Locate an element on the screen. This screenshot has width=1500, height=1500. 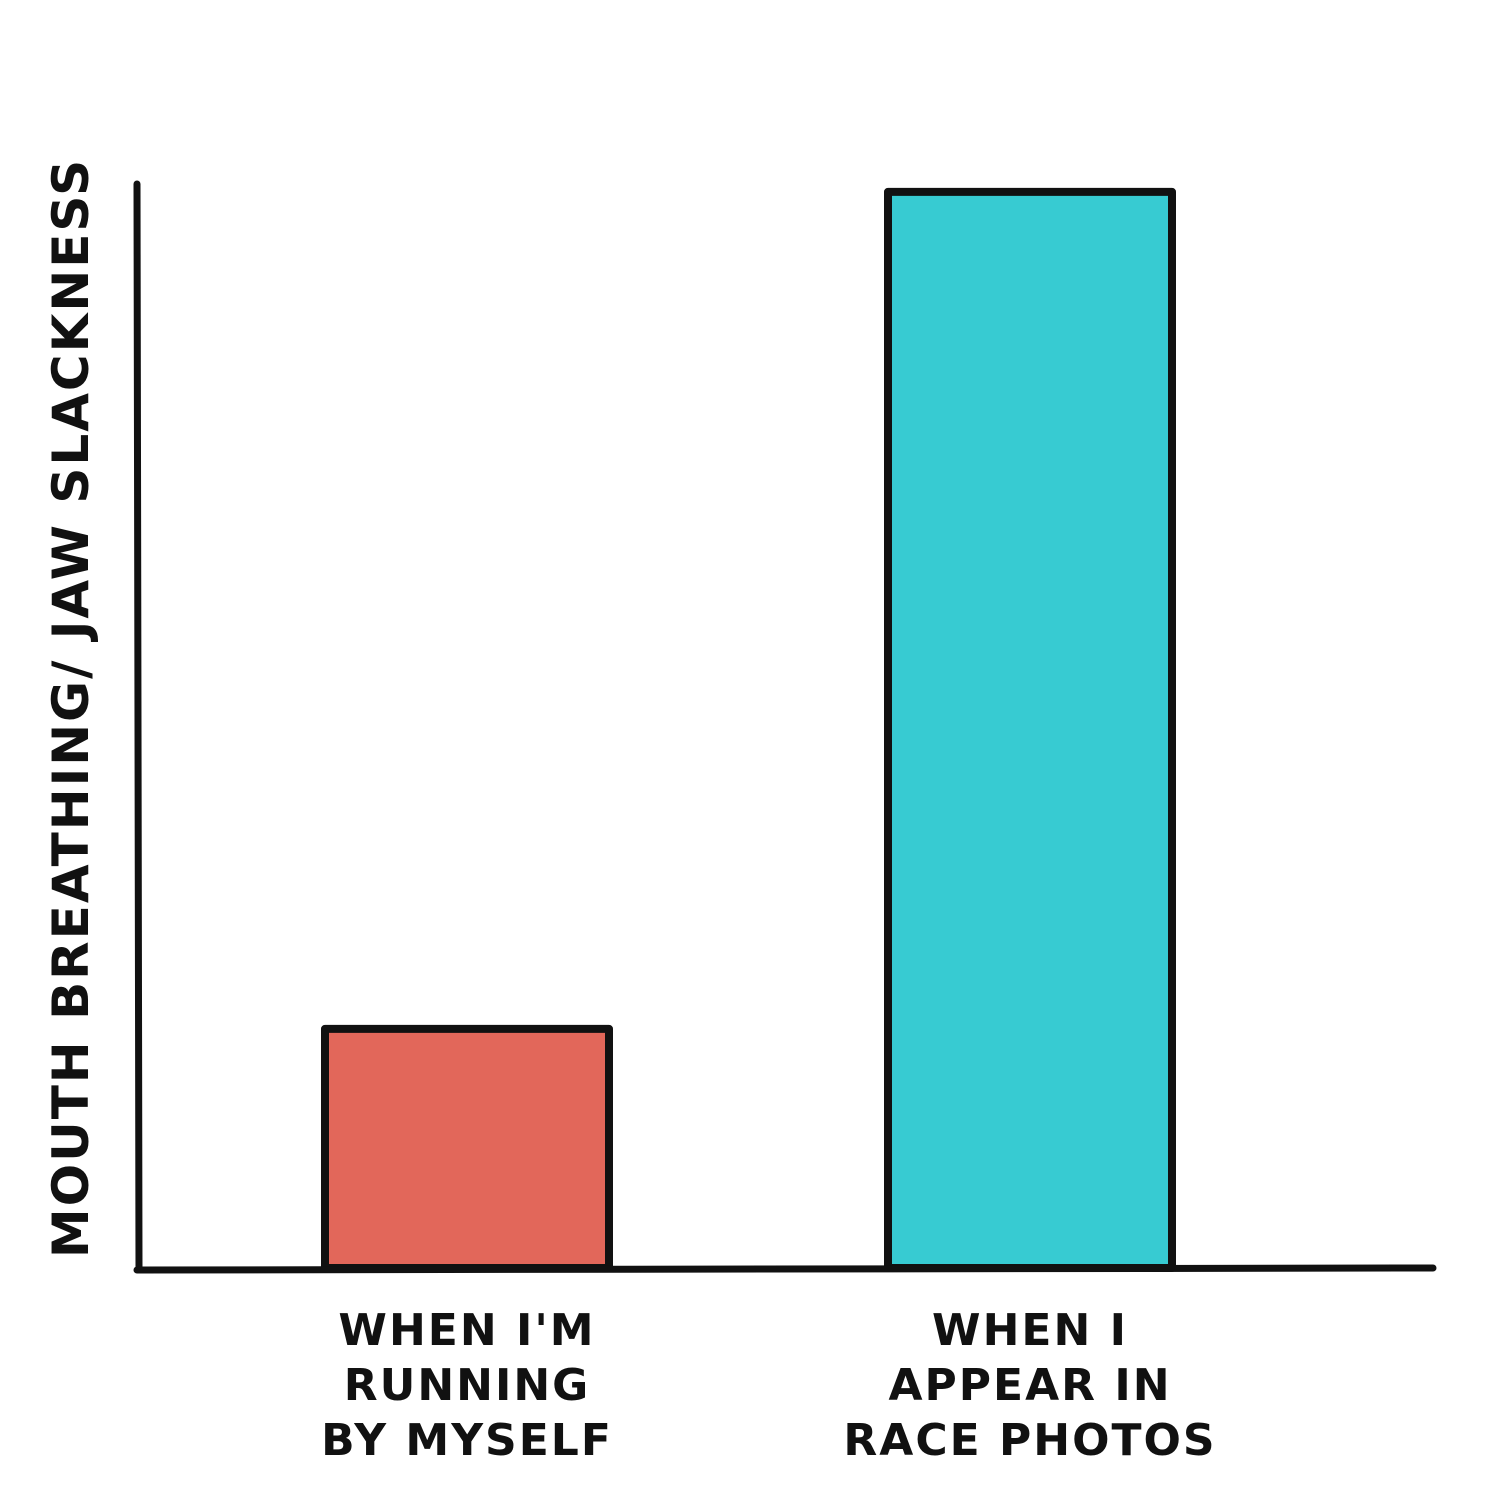
x-tick-label-1: WHEN I'M RUNNING BY MYSELF is located at coordinates (467, 1385).